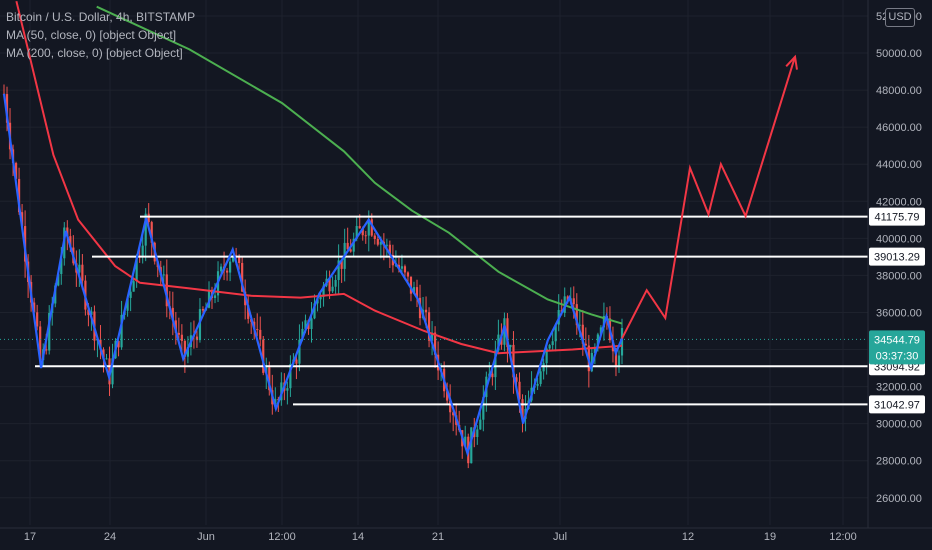 This screenshot has width=932, height=550. I want to click on time-tick-label: 14, so click(358, 537).